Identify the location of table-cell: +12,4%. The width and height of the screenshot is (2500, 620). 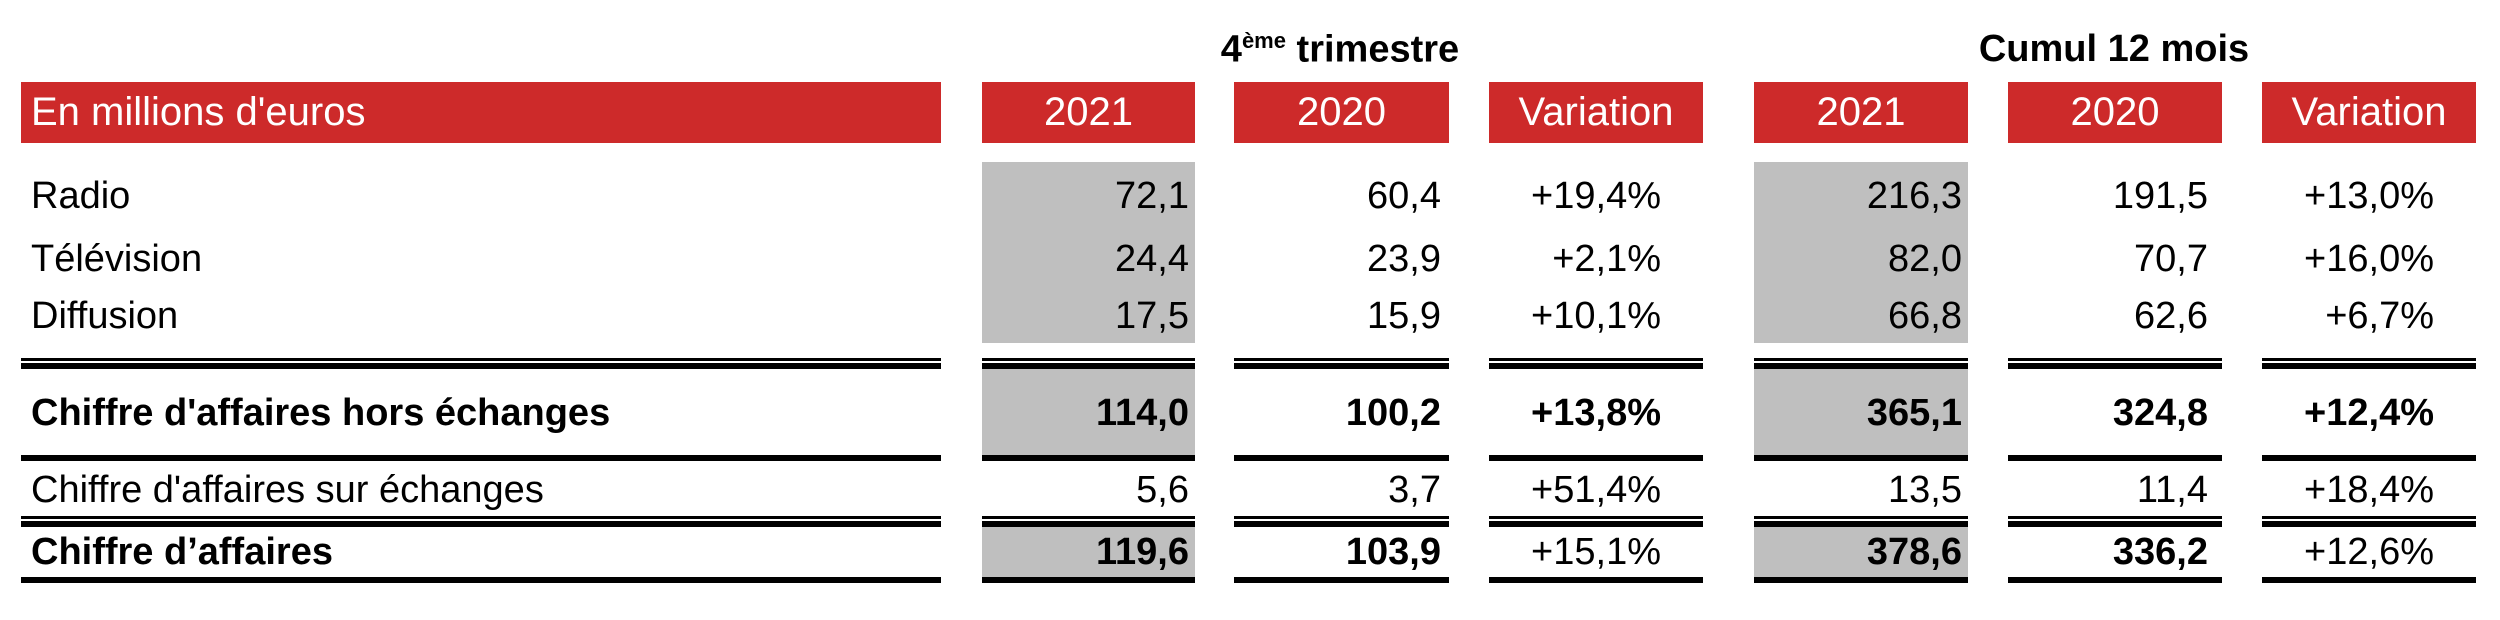
(2369, 413).